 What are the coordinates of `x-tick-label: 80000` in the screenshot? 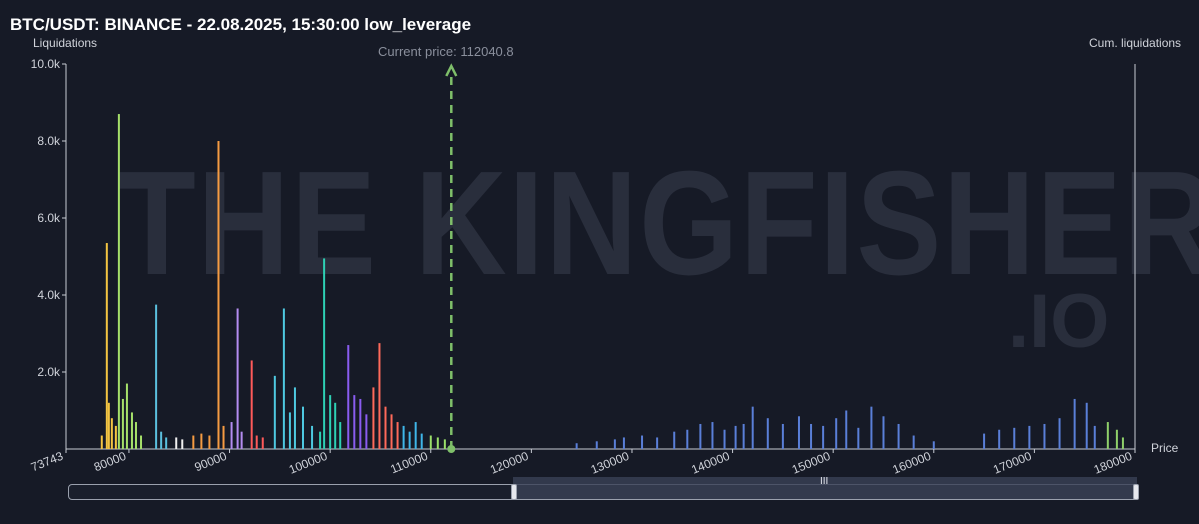 It's located at (110, 462).